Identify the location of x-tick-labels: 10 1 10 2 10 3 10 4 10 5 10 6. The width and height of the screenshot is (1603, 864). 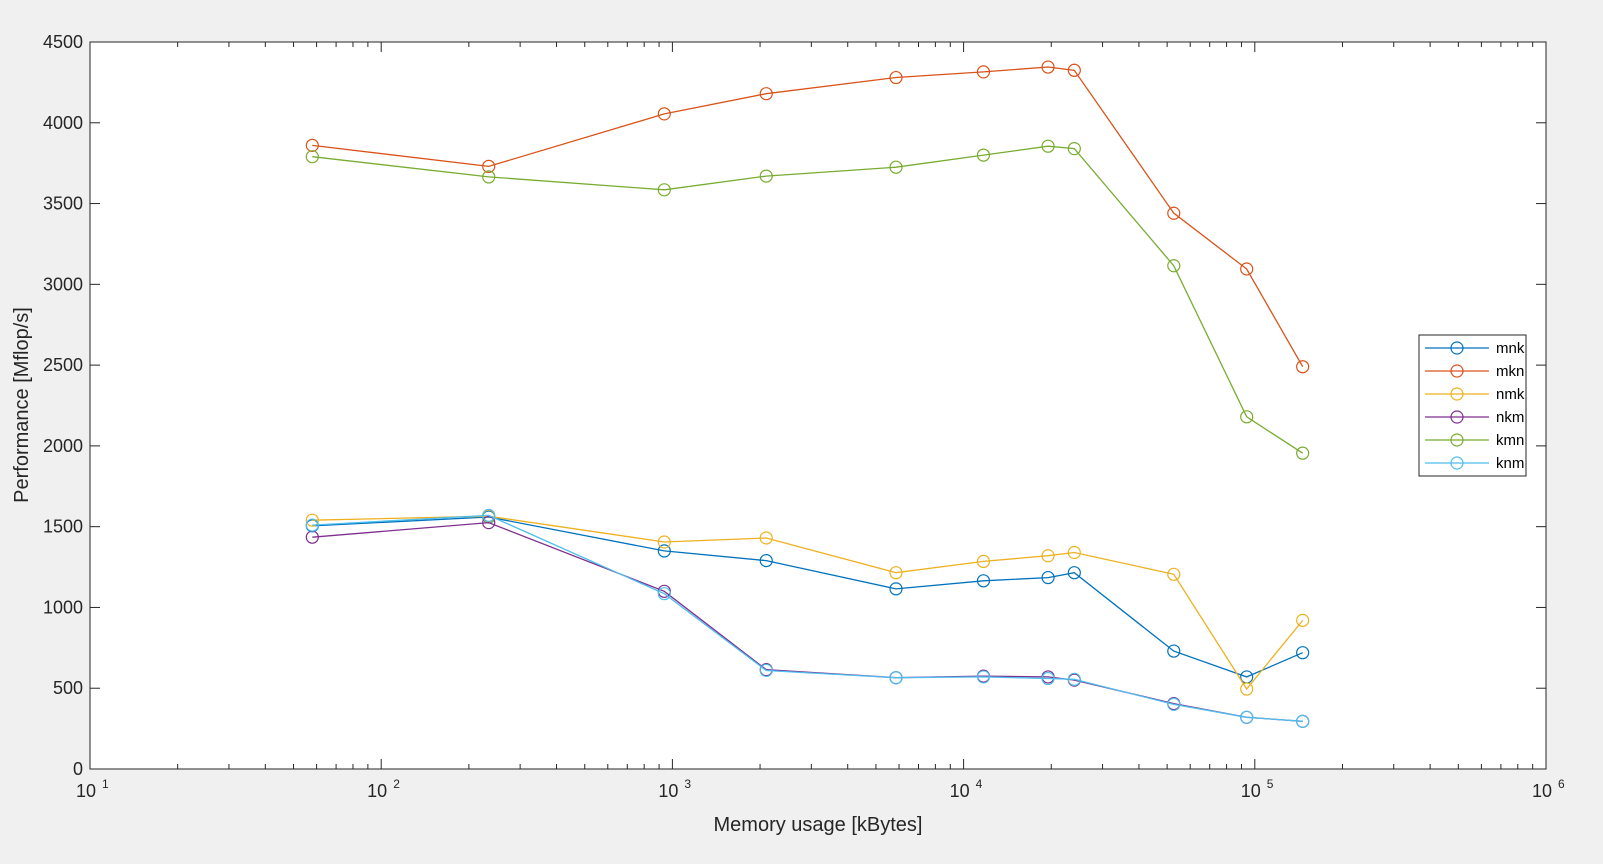
(820, 789).